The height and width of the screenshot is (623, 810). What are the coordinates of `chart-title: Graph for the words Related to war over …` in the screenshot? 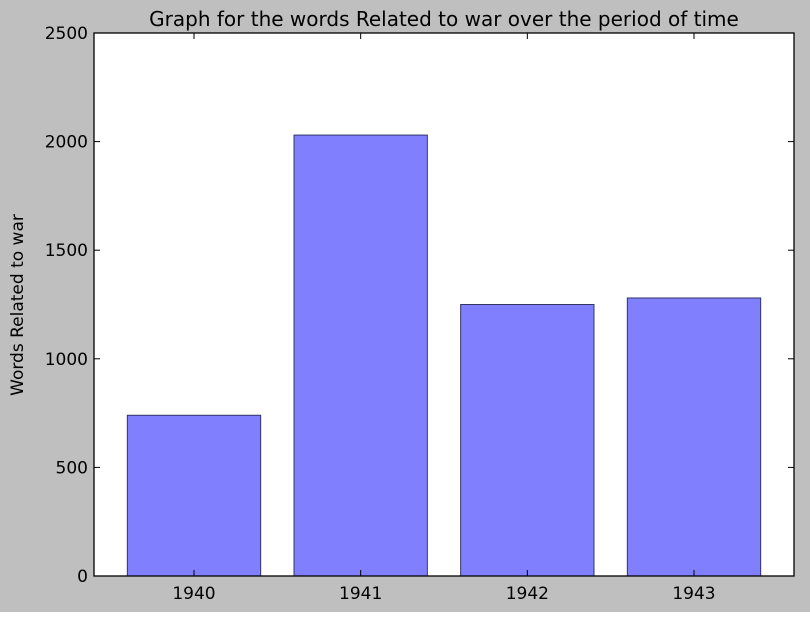 It's located at (444, 19).